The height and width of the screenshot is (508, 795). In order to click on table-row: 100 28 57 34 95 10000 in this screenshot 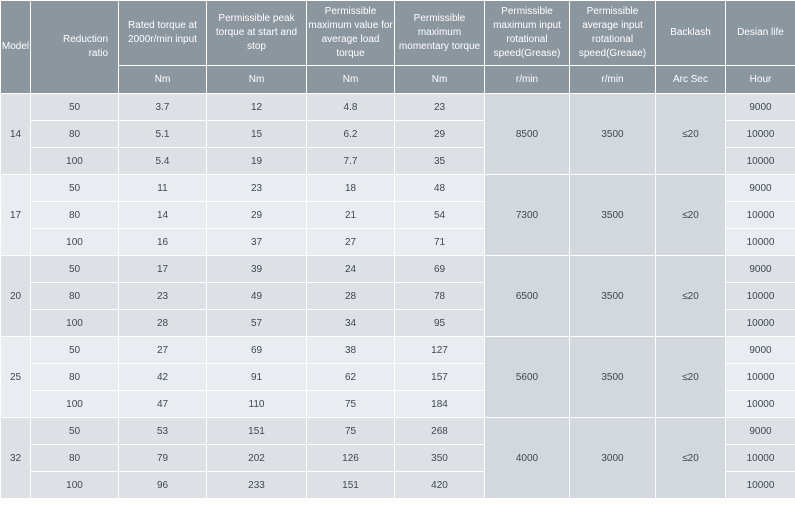, I will do `click(398, 323)`.